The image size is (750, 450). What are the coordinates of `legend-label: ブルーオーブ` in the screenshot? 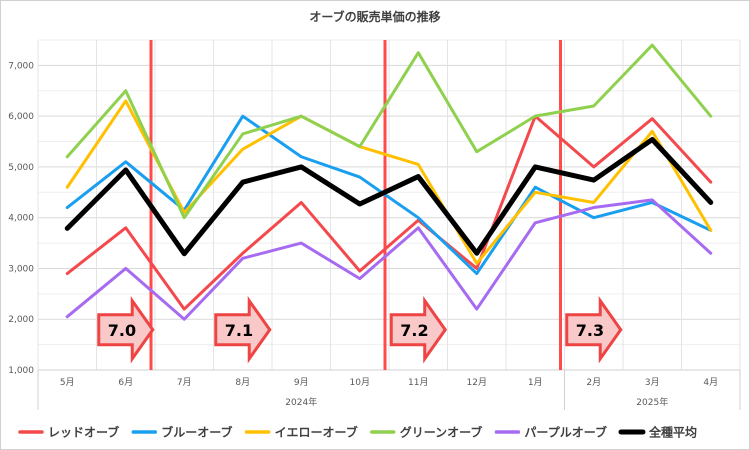 It's located at (196, 432).